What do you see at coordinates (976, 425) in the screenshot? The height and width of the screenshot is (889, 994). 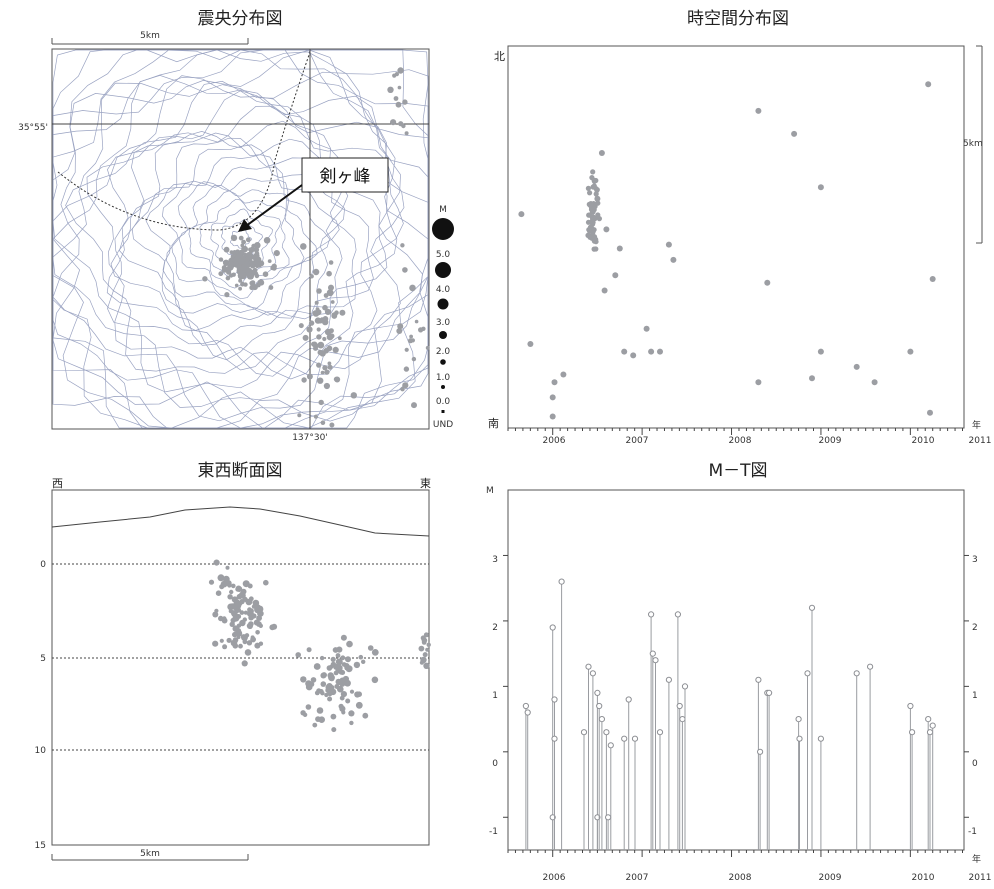 I see `st-x-unit: 年` at bounding box center [976, 425].